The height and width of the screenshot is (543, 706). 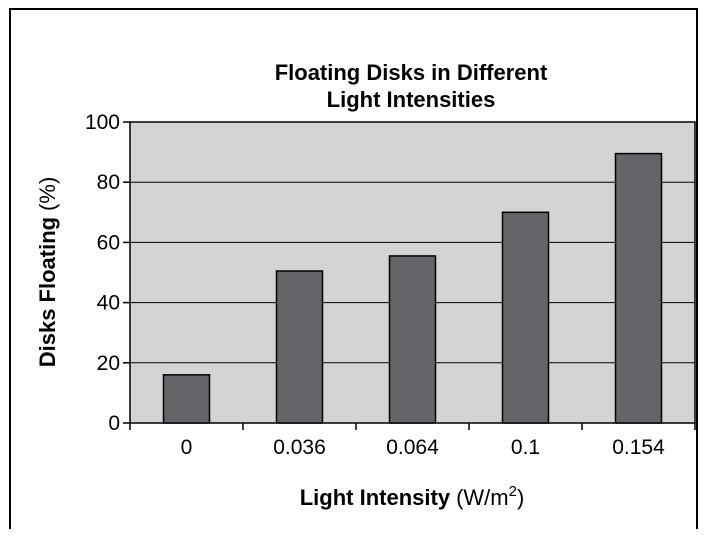 What do you see at coordinates (638, 288) in the screenshot?
I see `bar-0.154` at bounding box center [638, 288].